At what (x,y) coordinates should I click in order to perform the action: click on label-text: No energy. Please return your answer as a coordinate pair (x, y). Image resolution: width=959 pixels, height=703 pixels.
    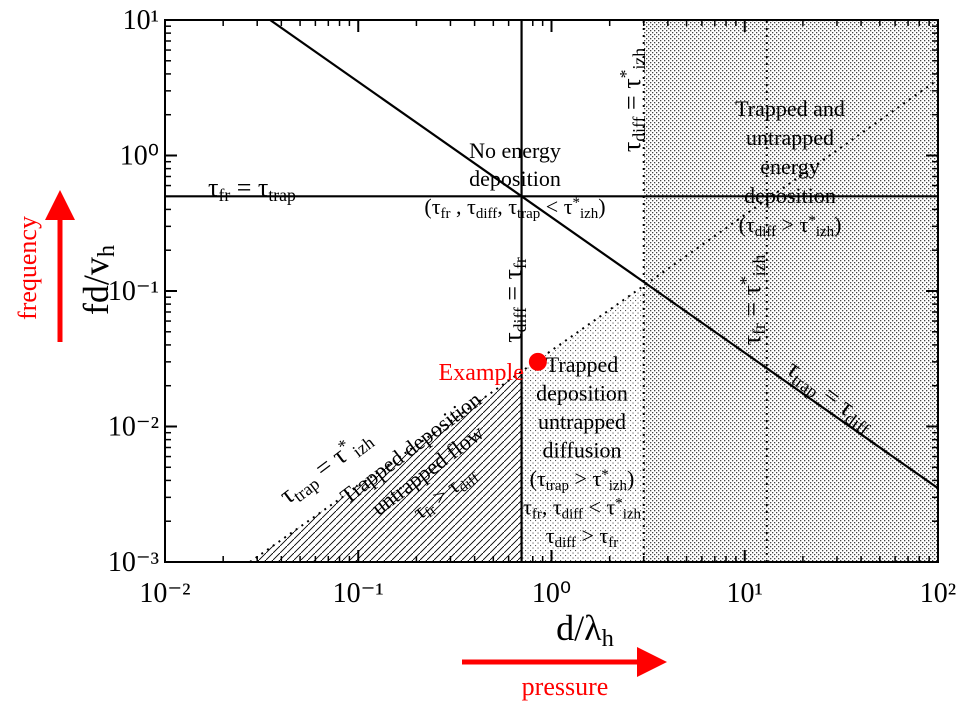
    Looking at the image, I should click on (515, 150).